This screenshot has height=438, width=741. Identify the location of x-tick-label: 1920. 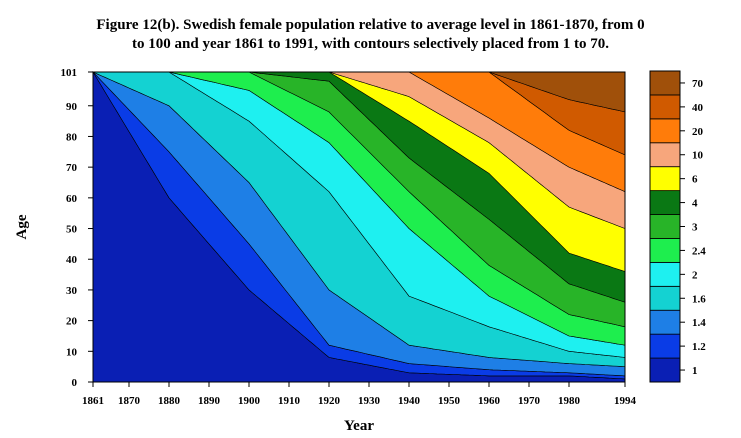
(329, 401).